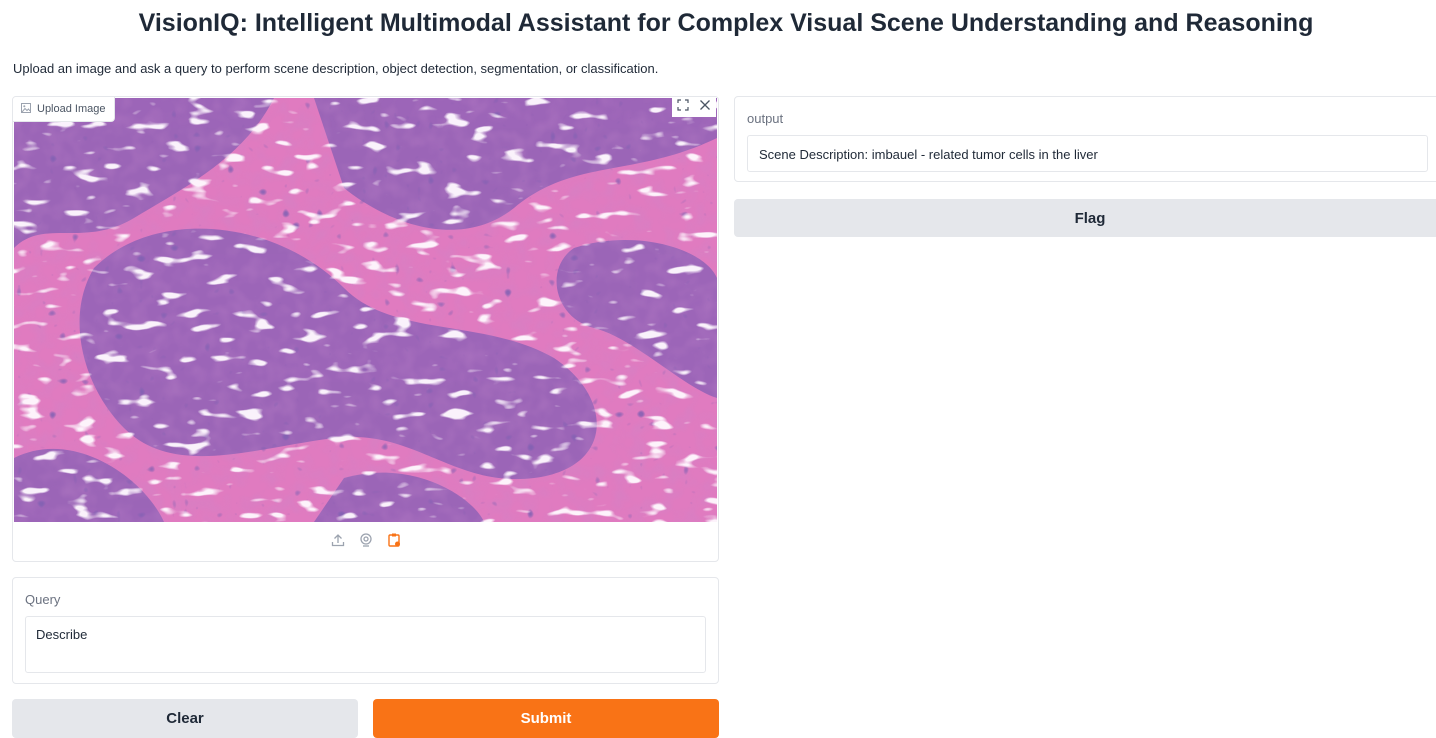 The width and height of the screenshot is (1436, 738). I want to click on upload-source-button, so click(338, 542).